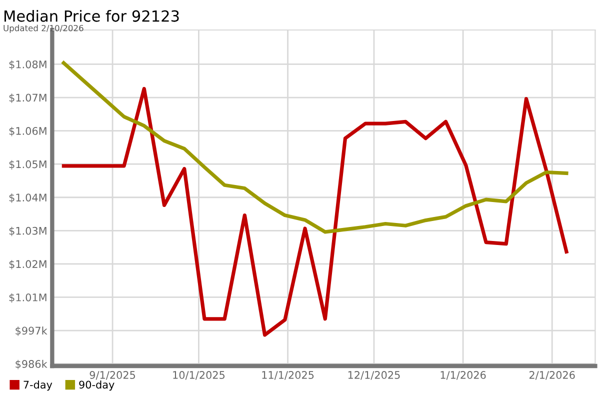  What do you see at coordinates (27, 265) in the screenshot?
I see `y-tick-label: $1.02M` at bounding box center [27, 265].